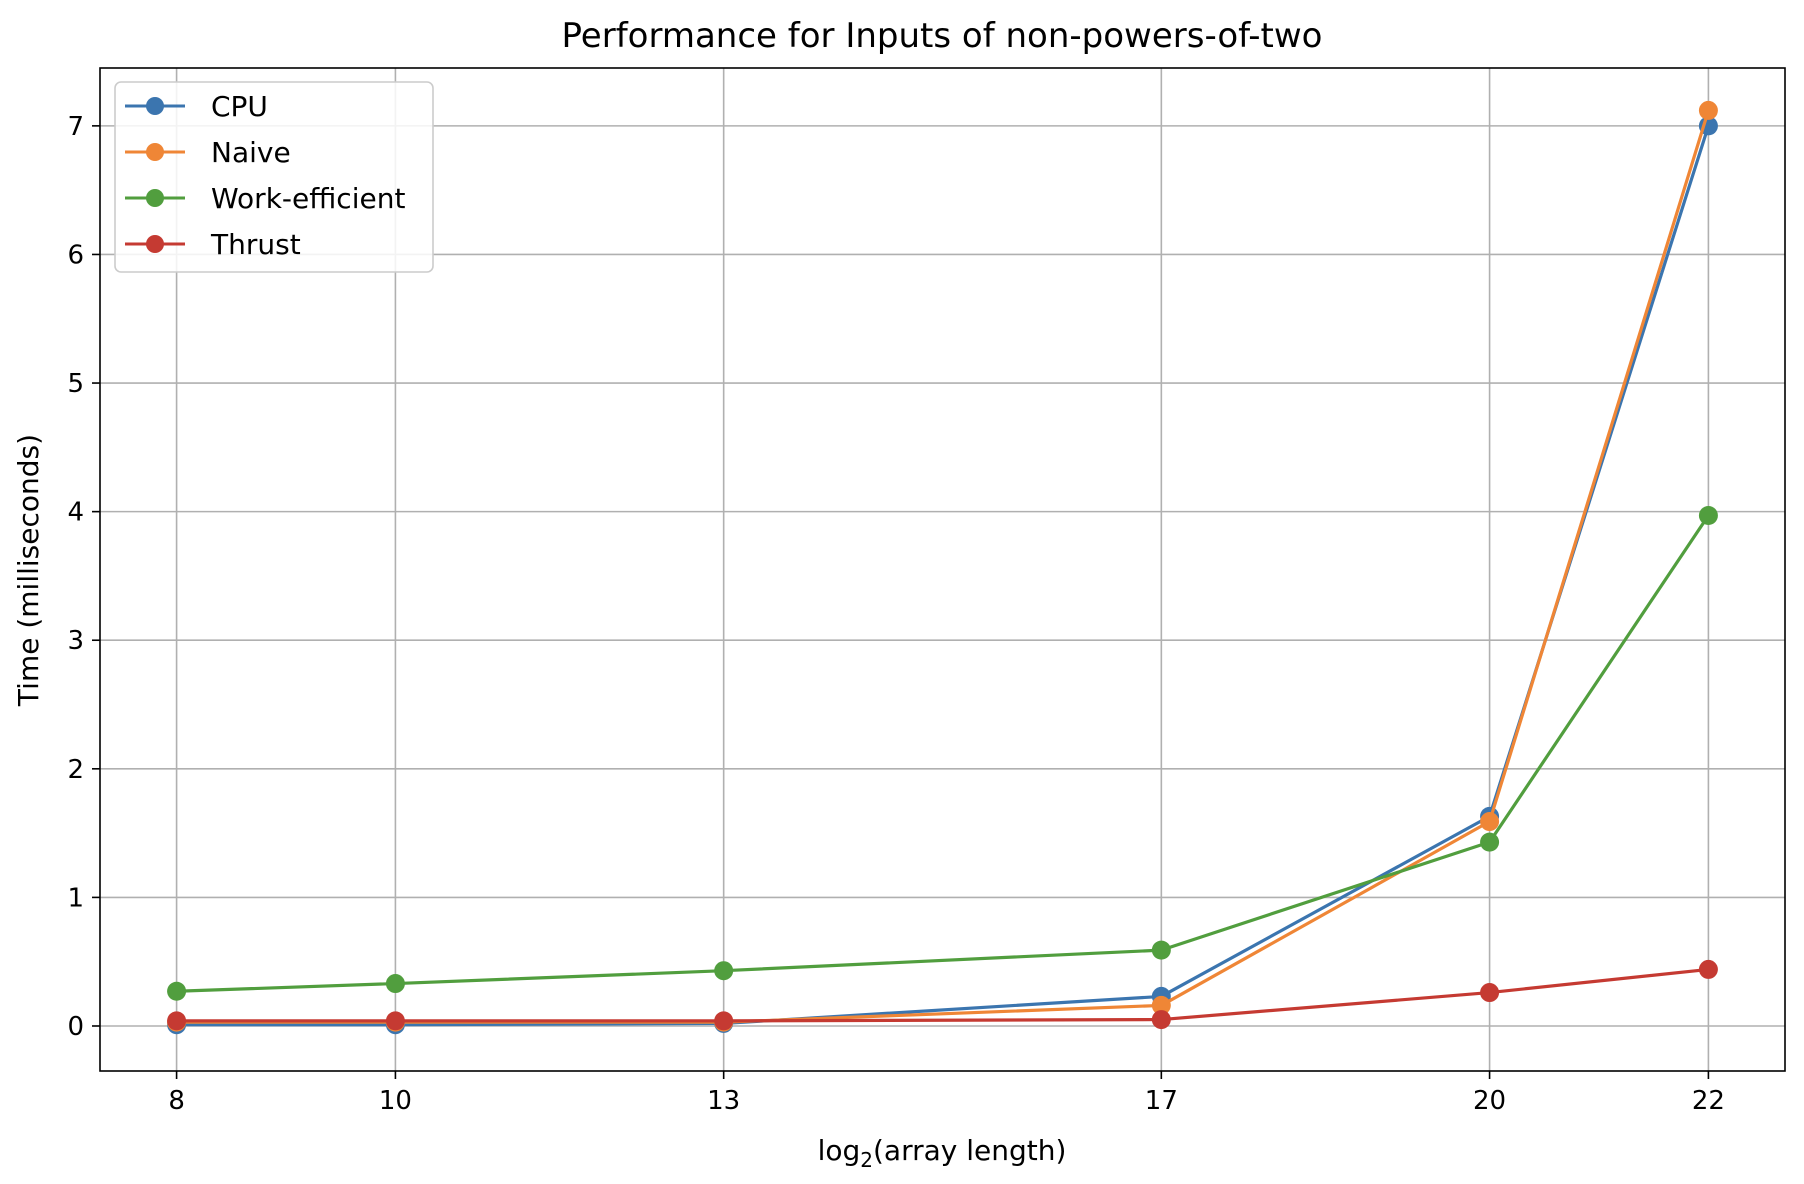 The width and height of the screenshot is (1804, 1184). Describe the element at coordinates (866, 1160) in the screenshot. I see `x-axis-label-subscript: 2` at that location.